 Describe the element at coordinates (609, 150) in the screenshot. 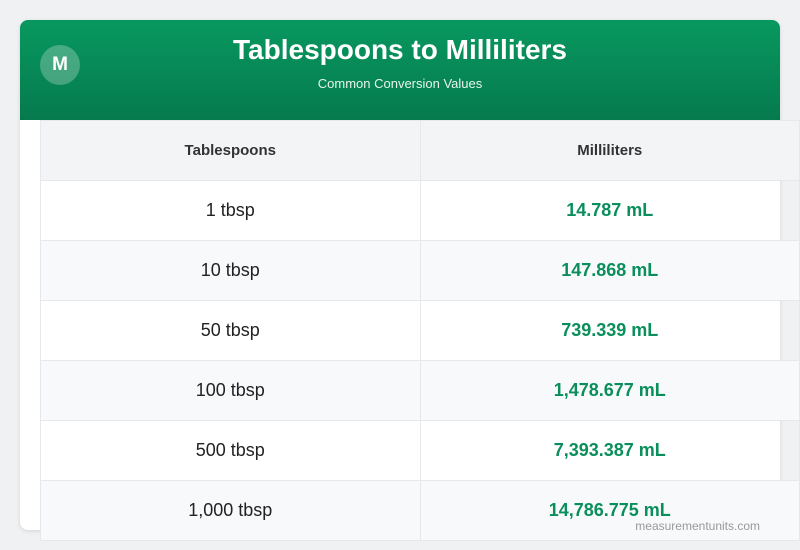

I see `column-header: Milliliters` at that location.